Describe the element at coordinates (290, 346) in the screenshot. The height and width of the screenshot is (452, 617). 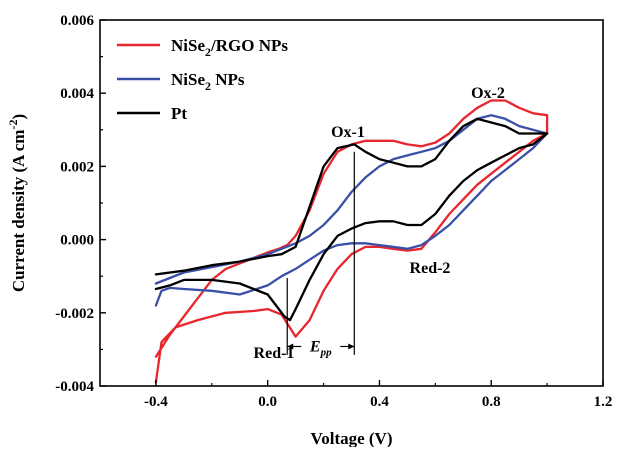
I see `epp-arrow-left-head` at that location.